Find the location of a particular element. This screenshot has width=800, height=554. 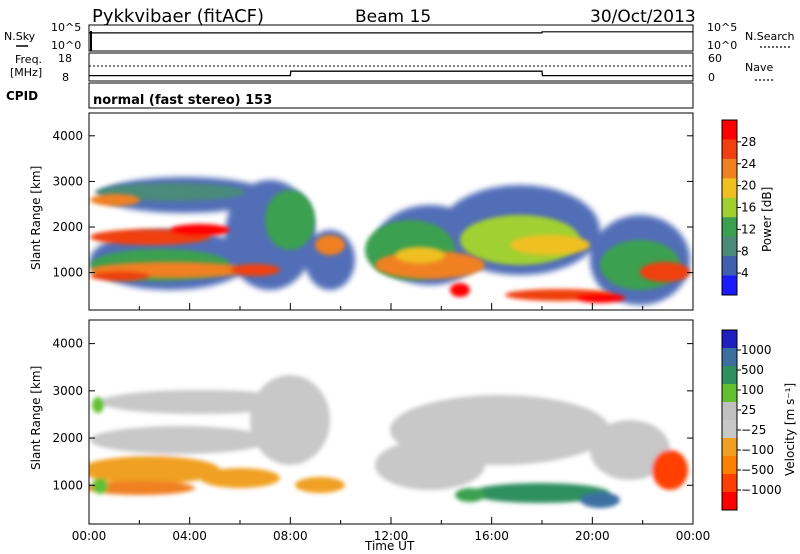

cpid-label: CPID is located at coordinates (22, 96).